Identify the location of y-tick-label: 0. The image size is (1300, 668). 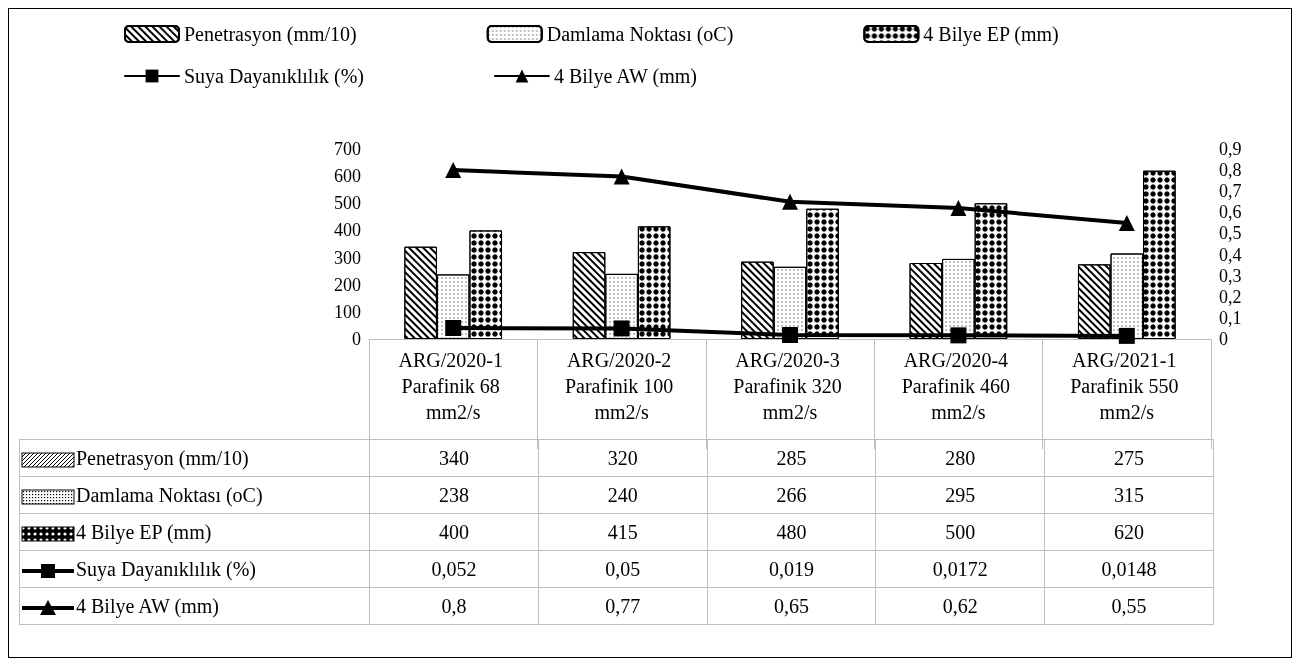
(356, 339).